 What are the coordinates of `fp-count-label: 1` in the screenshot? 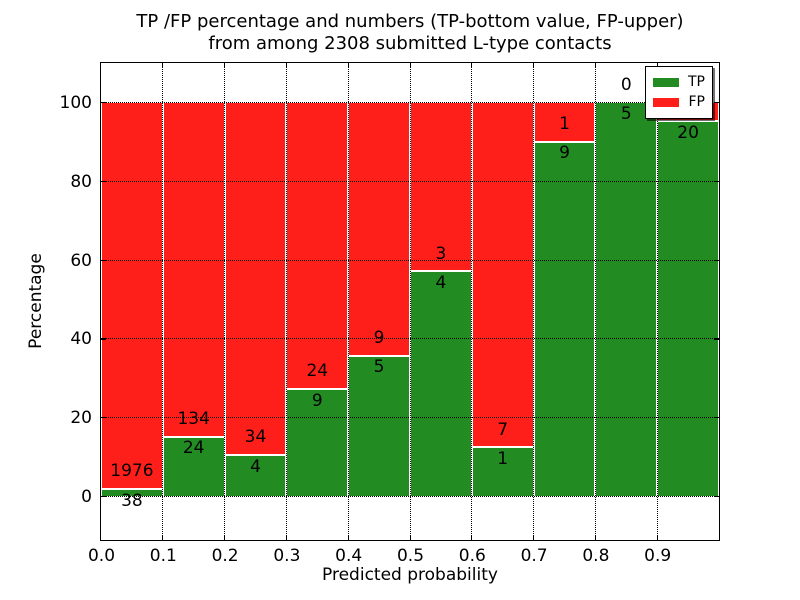 It's located at (564, 124).